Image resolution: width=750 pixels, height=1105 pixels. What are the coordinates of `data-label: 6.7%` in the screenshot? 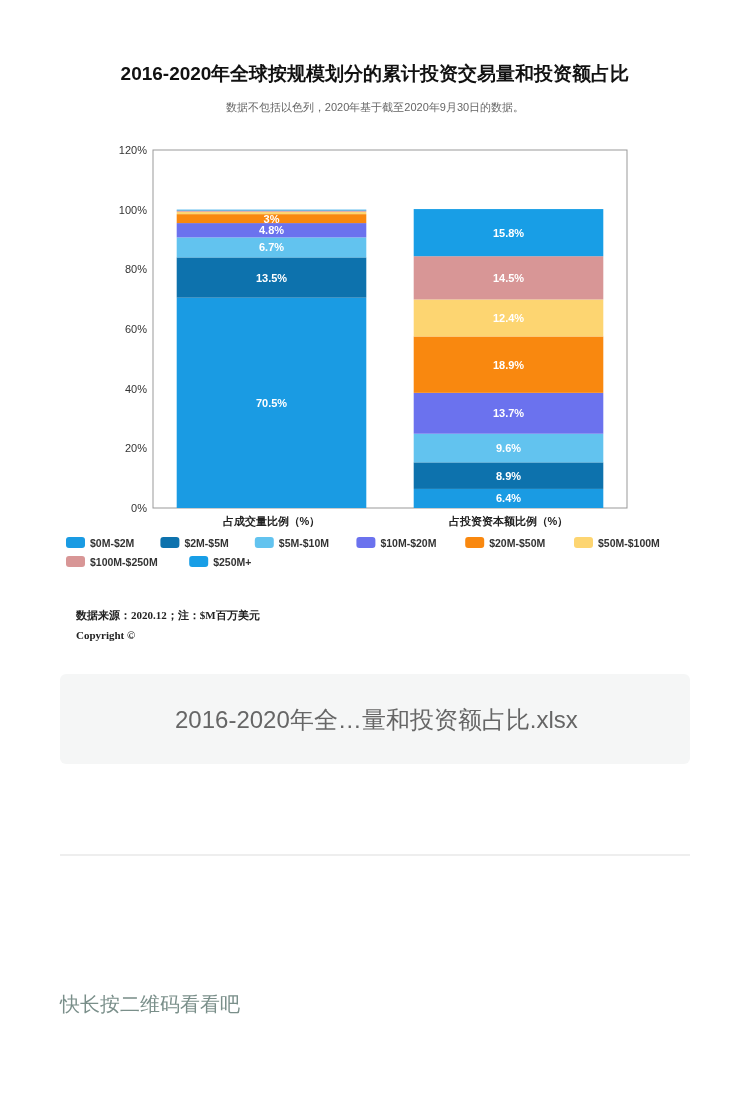 It's located at (271, 247).